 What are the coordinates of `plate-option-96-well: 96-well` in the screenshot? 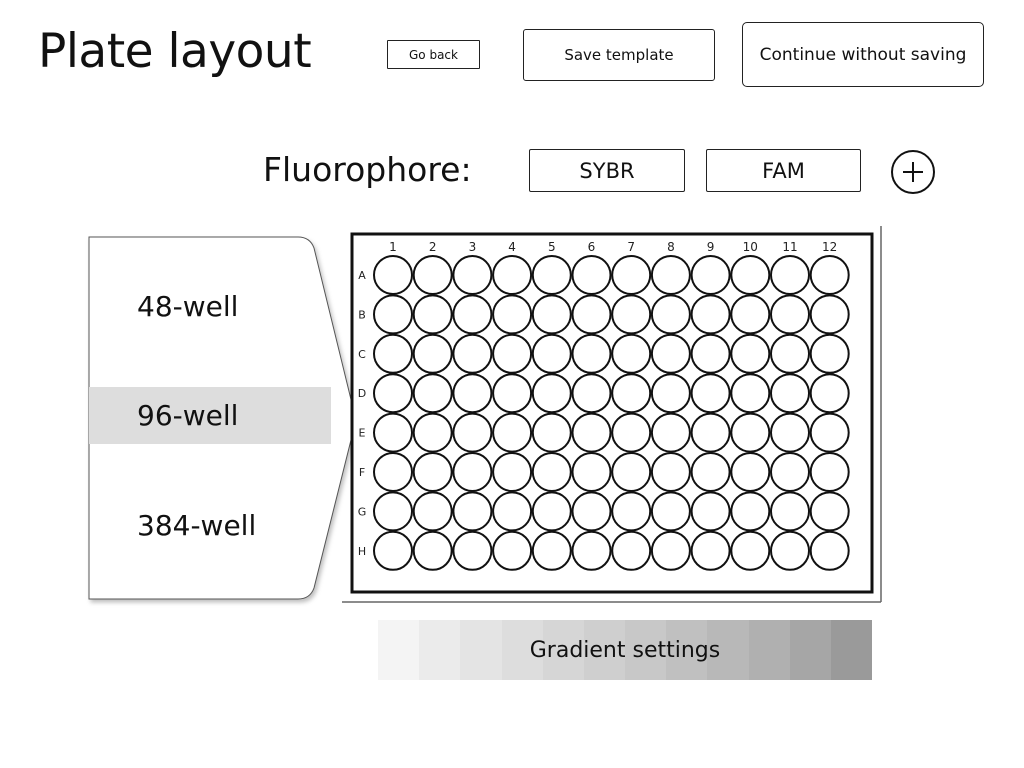 It's located at (210, 415).